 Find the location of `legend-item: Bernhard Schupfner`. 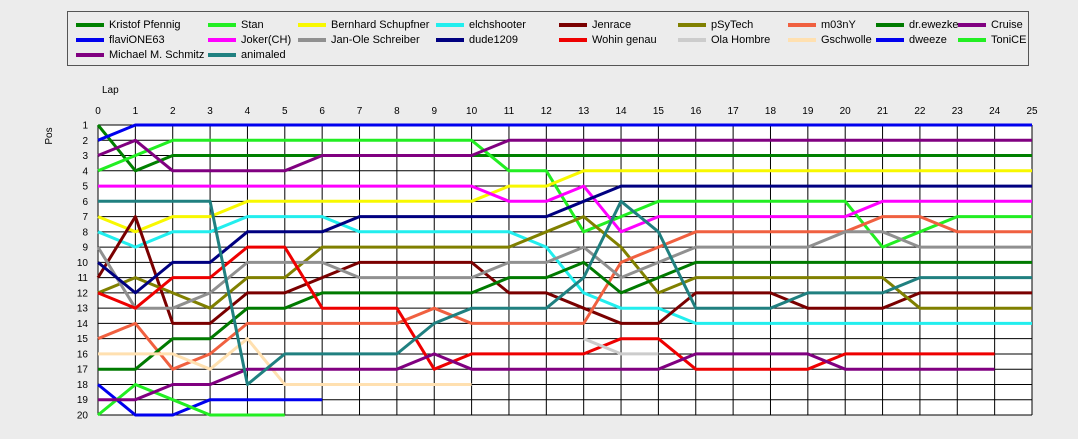

legend-item: Bernhard Schupfner is located at coordinates (363, 24).